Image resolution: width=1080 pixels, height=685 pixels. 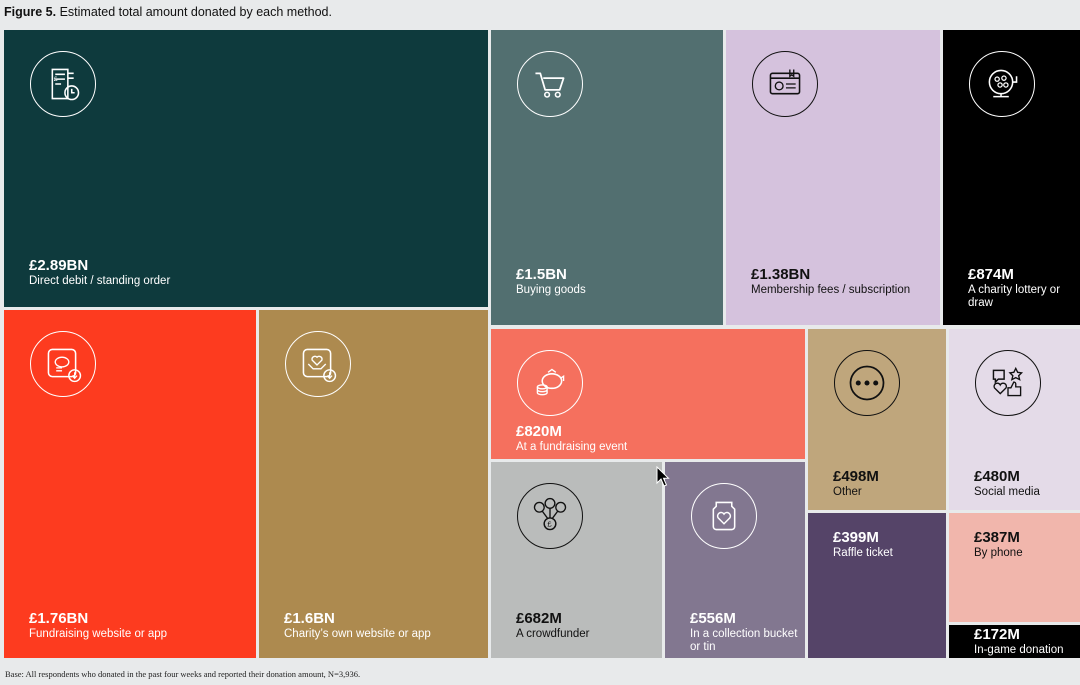 I want to click on tile-value: £498M, so click(x=856, y=476).